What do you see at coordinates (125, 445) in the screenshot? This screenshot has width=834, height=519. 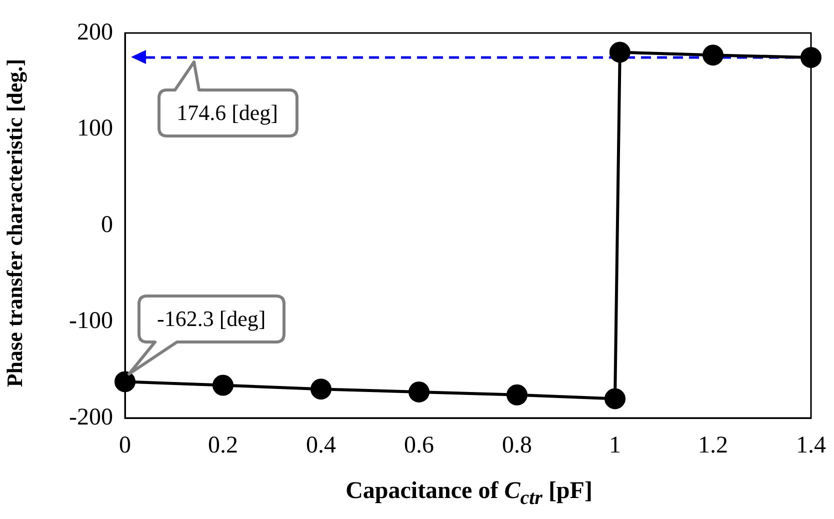 I see `x-tick-label: 0` at bounding box center [125, 445].